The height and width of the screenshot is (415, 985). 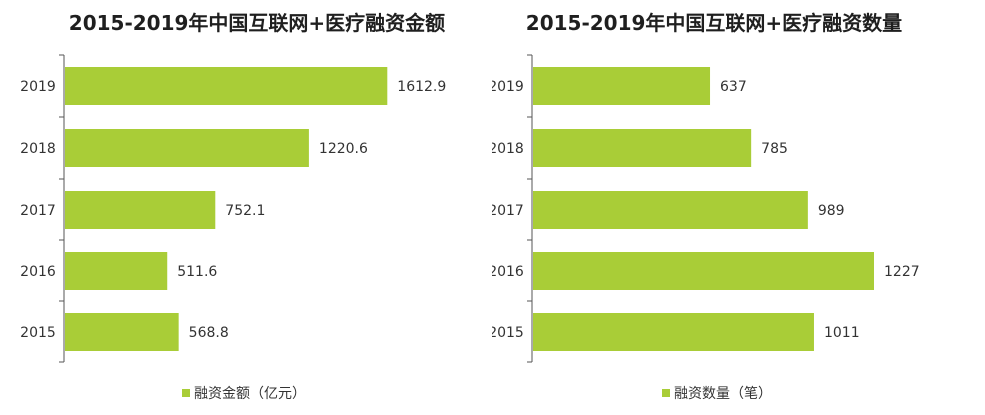 I want to click on count-bar-2019, so click(x=622, y=86).